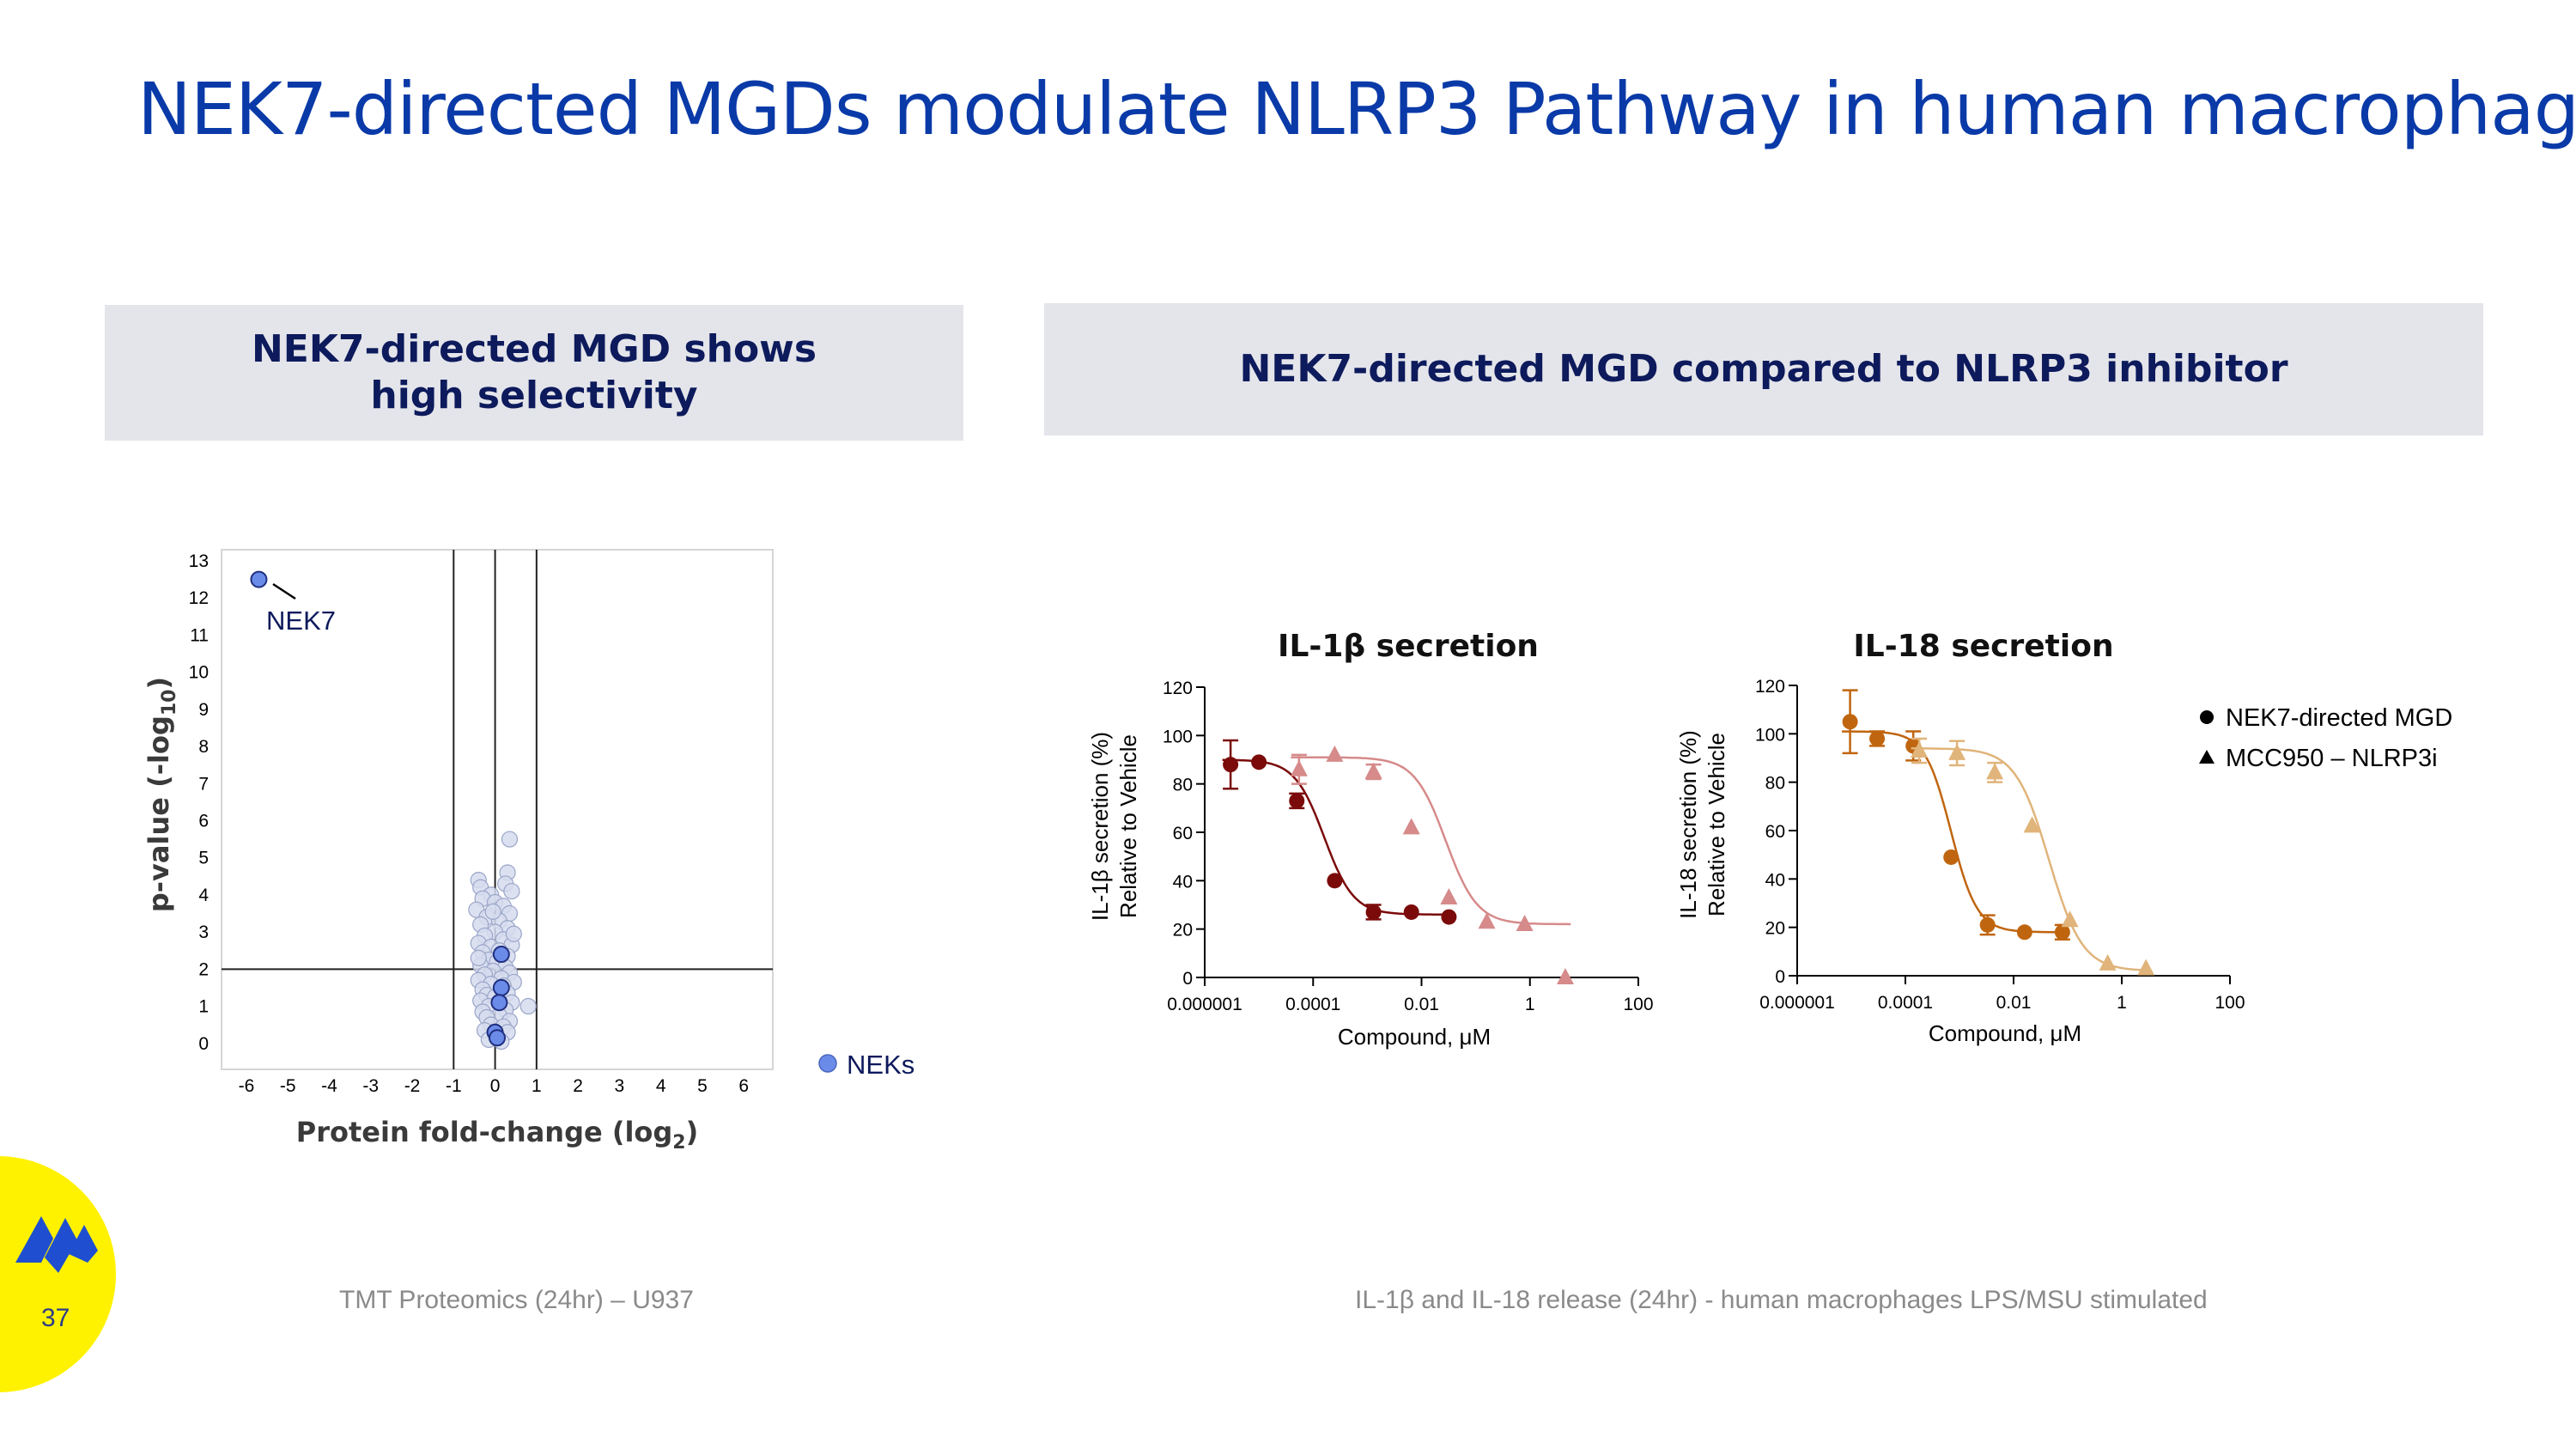  What do you see at coordinates (2005, 1033) in the screenshot?
I see `il18-x-axis-title: Compound, μM` at bounding box center [2005, 1033].